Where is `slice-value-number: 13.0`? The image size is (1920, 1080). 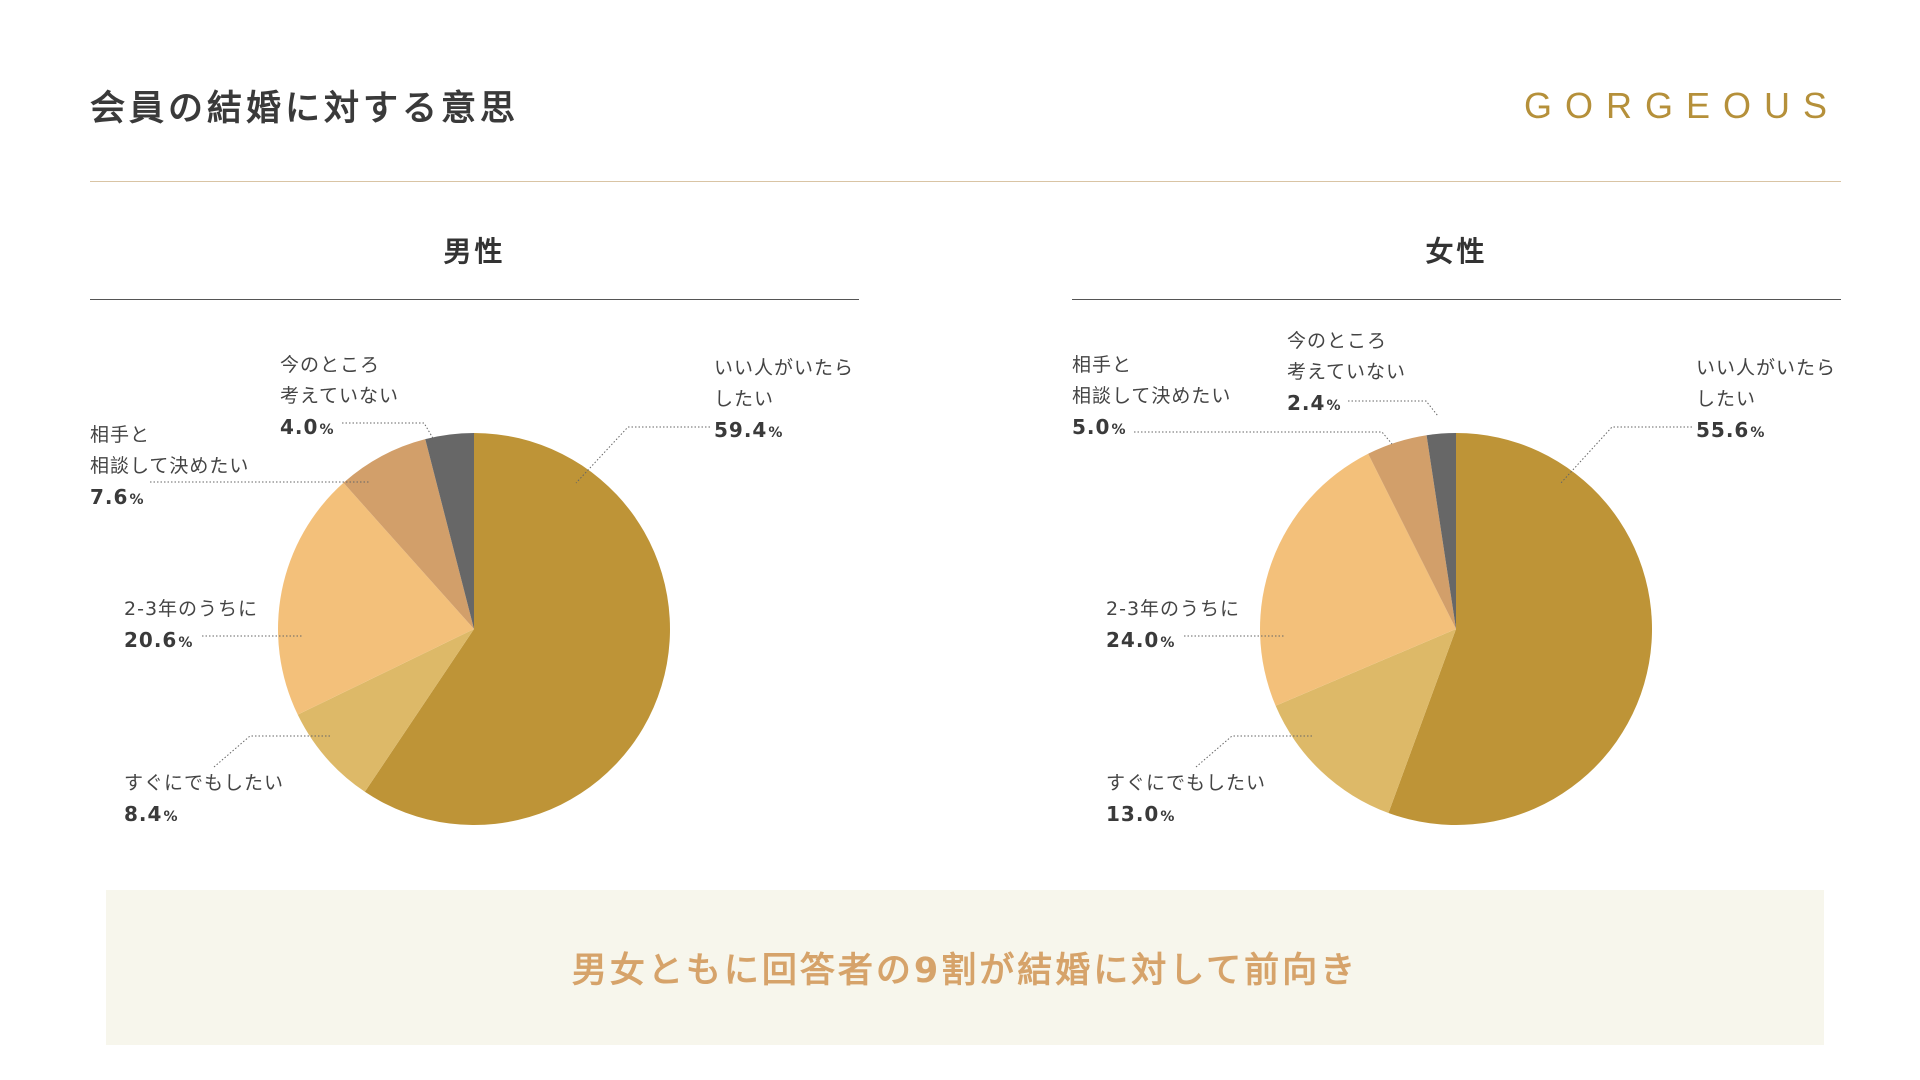 slice-value-number: 13.0 is located at coordinates (1133, 814).